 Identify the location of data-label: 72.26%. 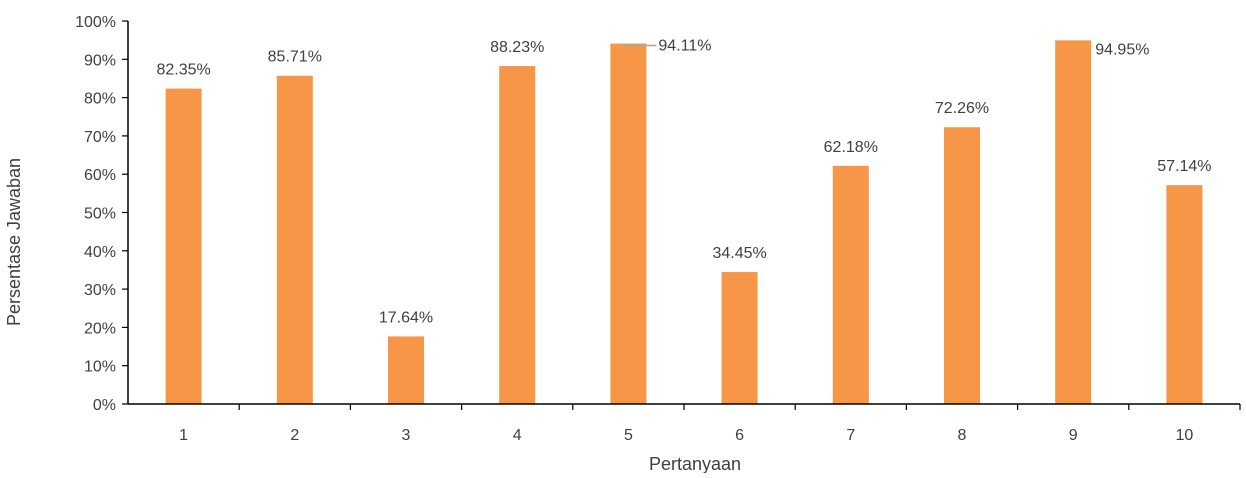
(962, 108).